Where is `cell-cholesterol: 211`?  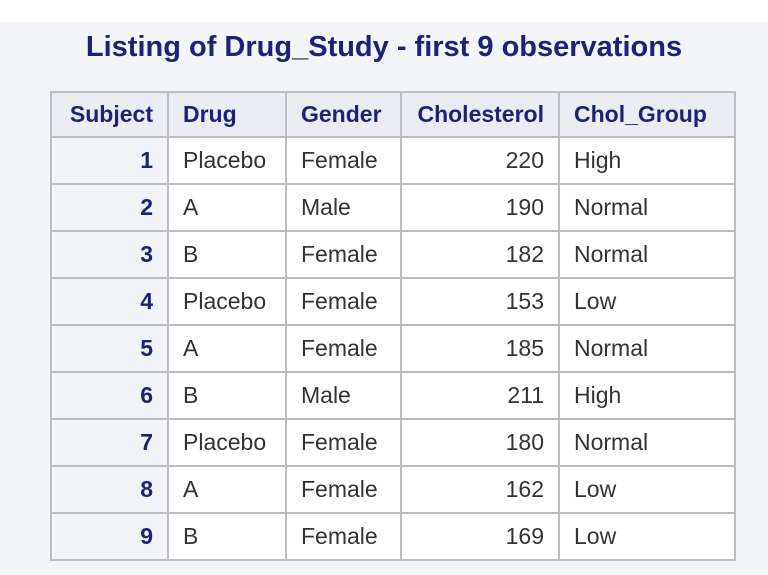 cell-cholesterol: 211 is located at coordinates (480, 395).